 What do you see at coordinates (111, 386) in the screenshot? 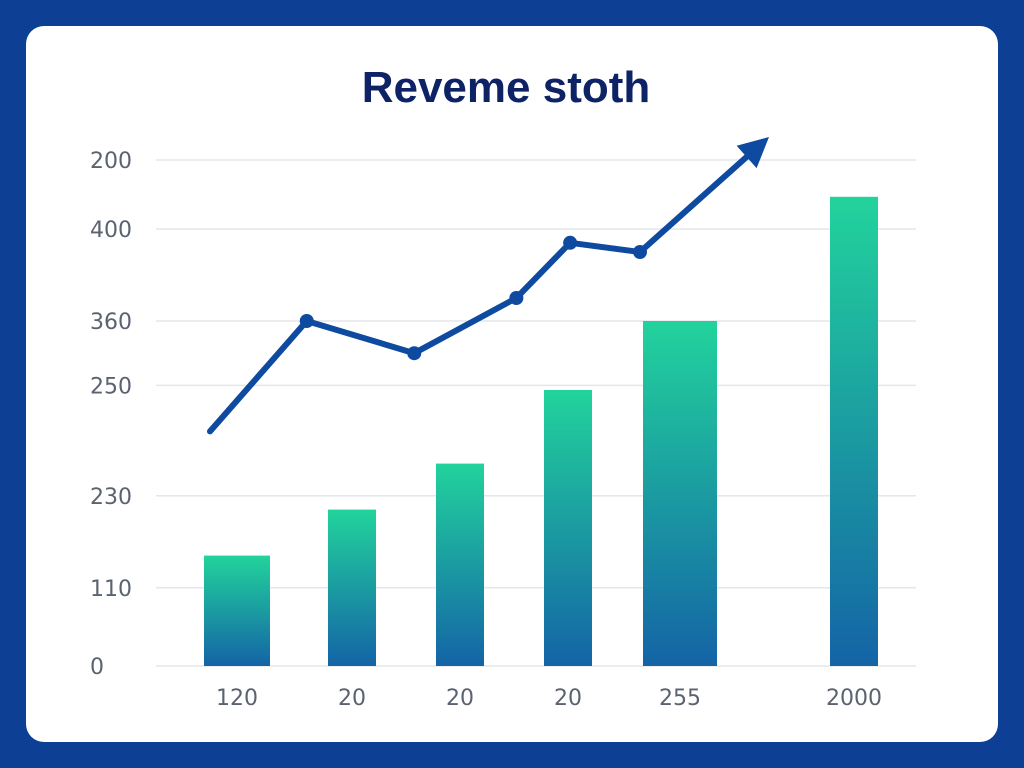
I see `y-tick-label: 250` at bounding box center [111, 386].